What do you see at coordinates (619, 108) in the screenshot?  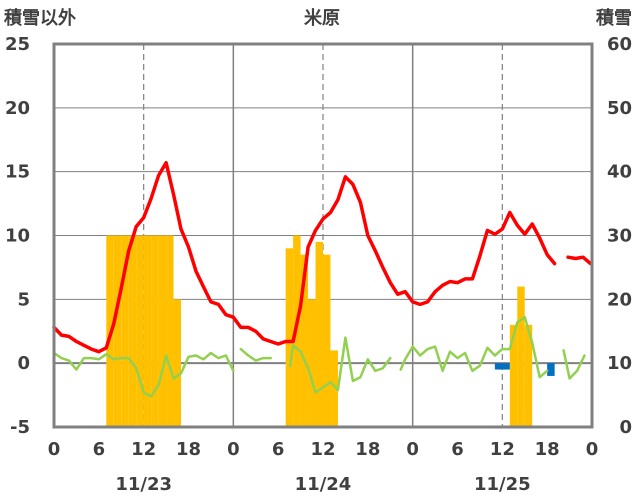 I see `right-tick-label: 50` at bounding box center [619, 108].